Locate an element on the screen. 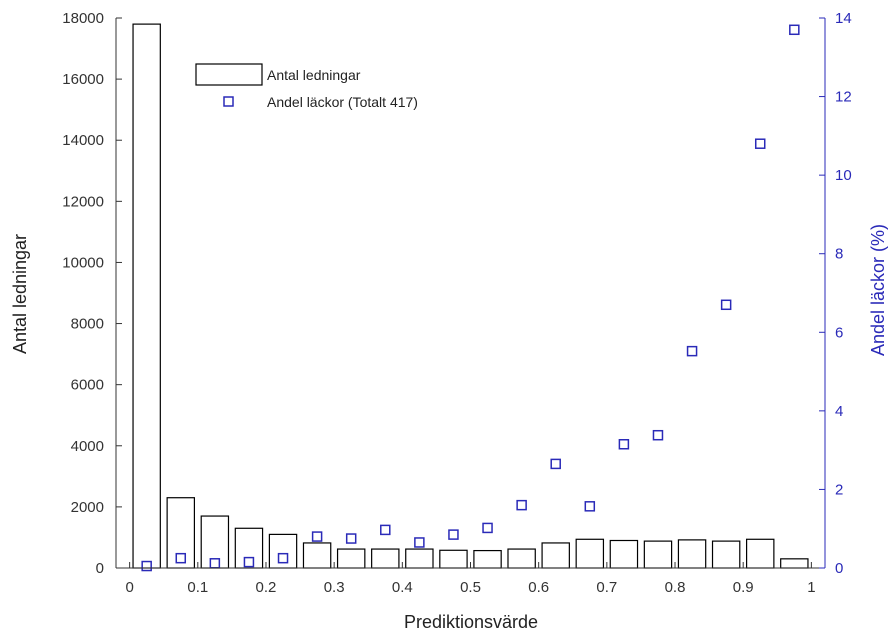 The image size is (894, 634). left-tick-label-6: 12000 is located at coordinates (83, 201).